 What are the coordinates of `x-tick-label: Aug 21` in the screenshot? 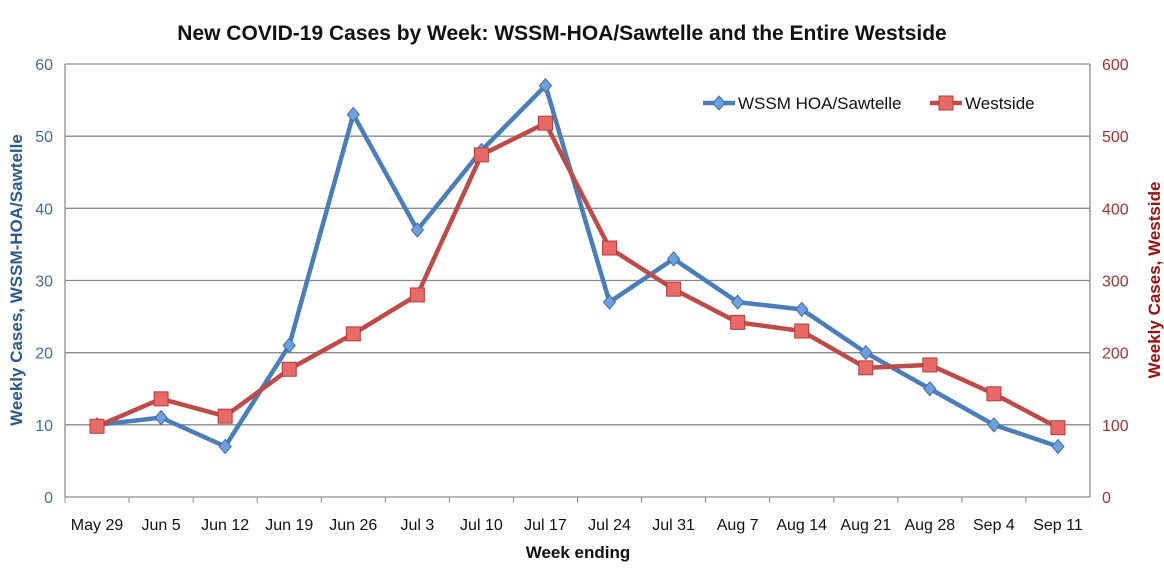 It's located at (865, 525).